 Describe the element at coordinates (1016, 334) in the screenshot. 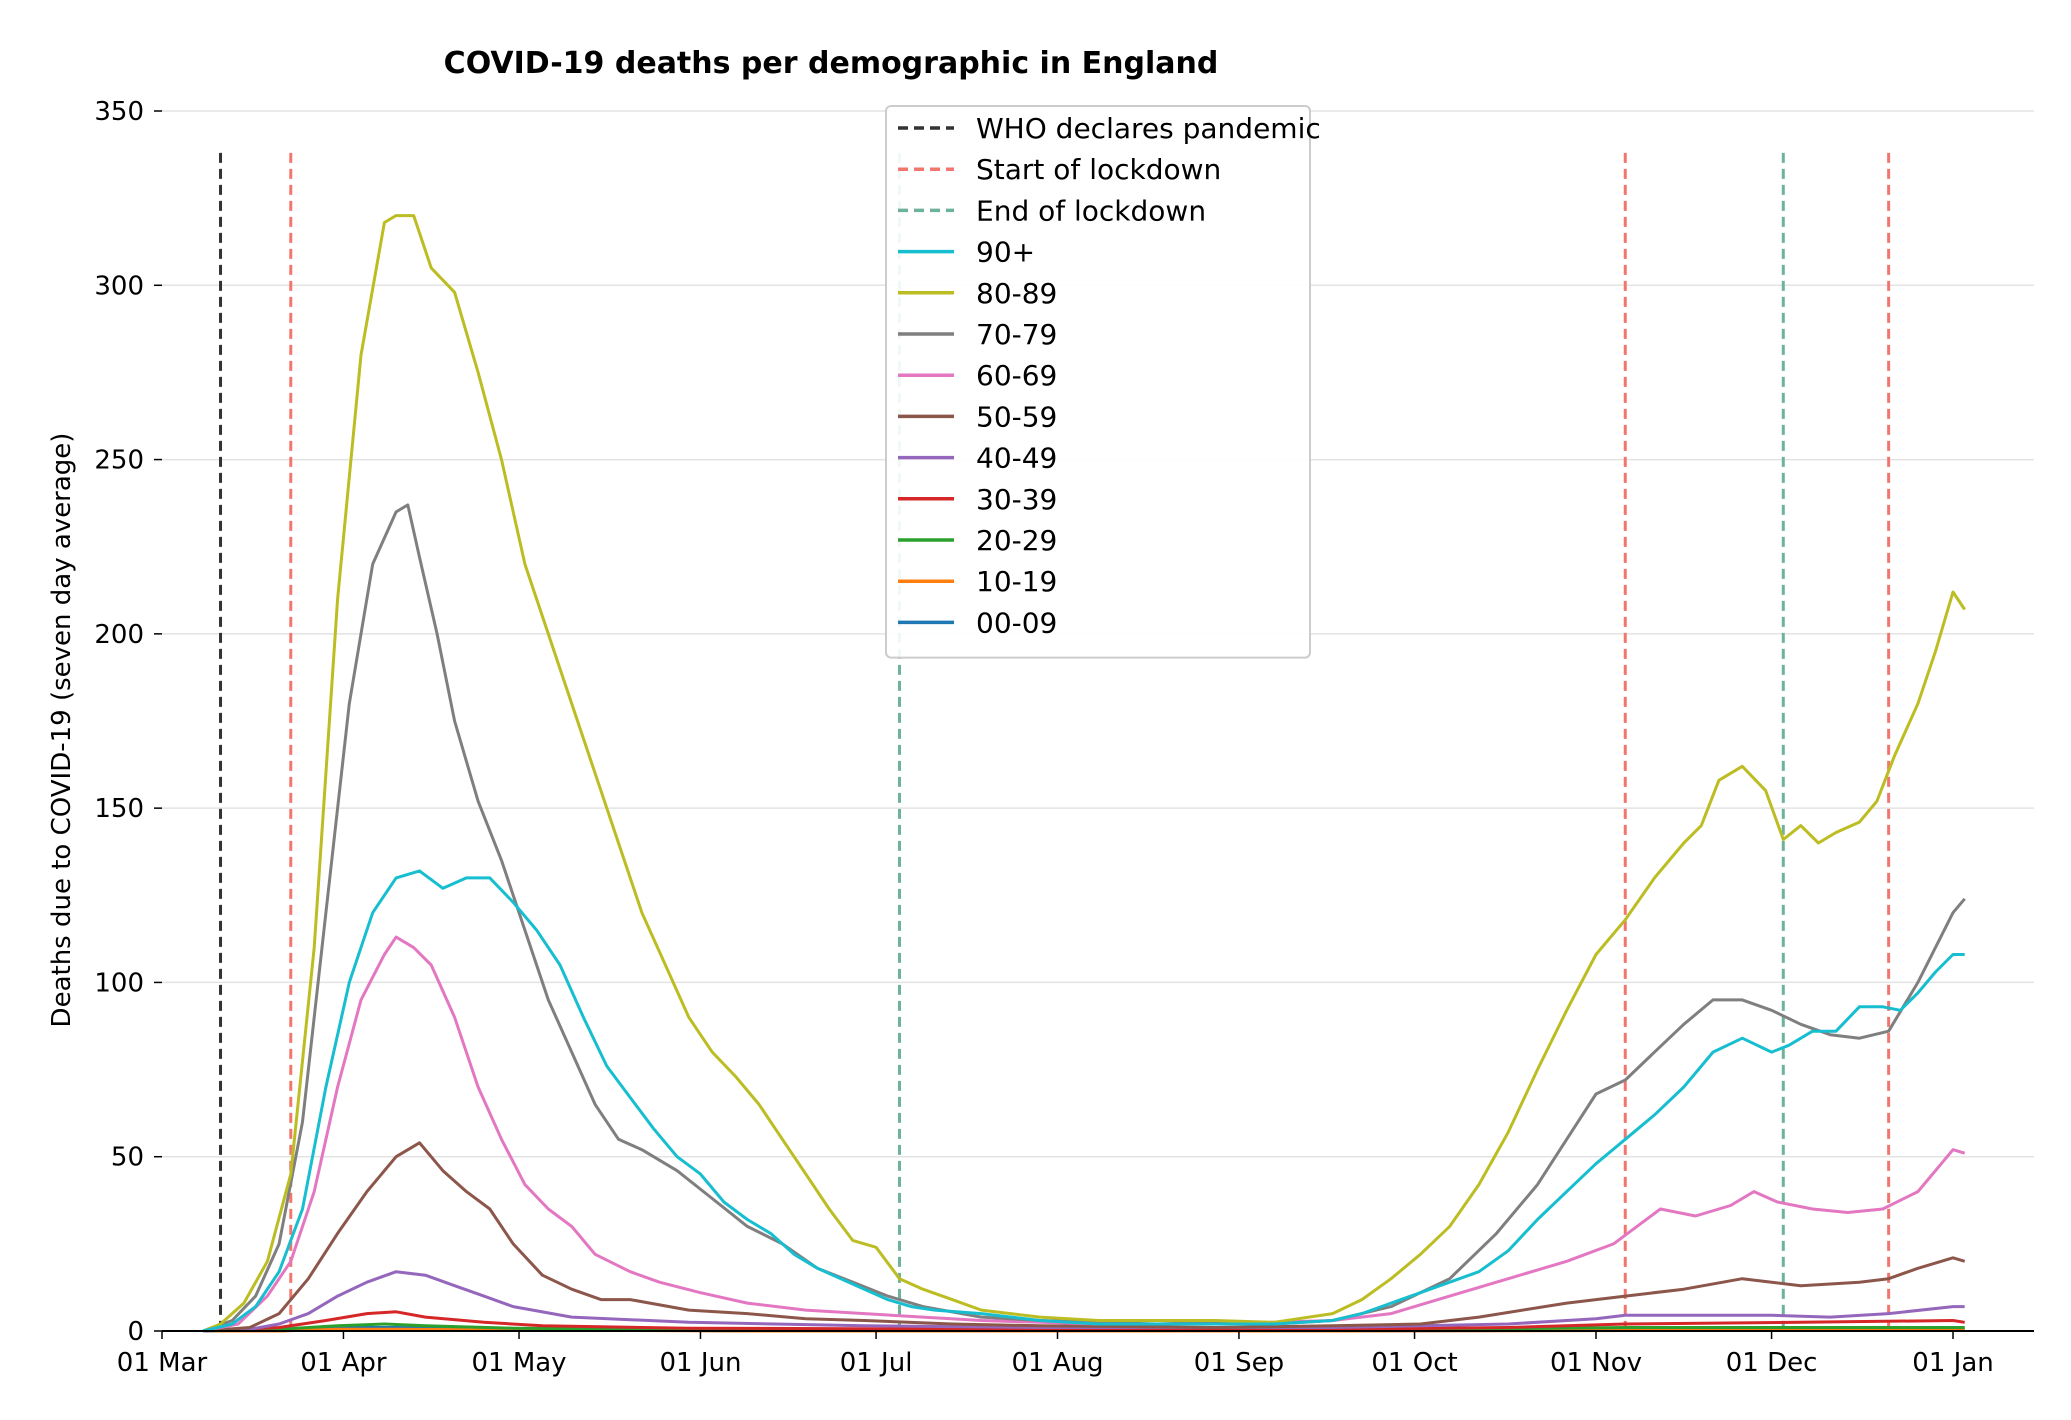

I see `legend-label: 70-79` at that location.